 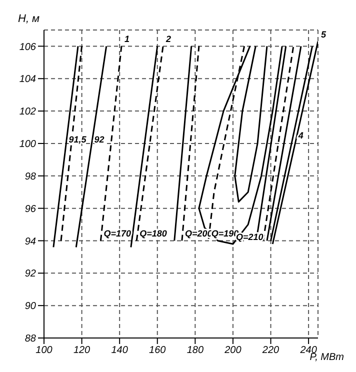 I want to click on annotation: 2, so click(x=168, y=39).